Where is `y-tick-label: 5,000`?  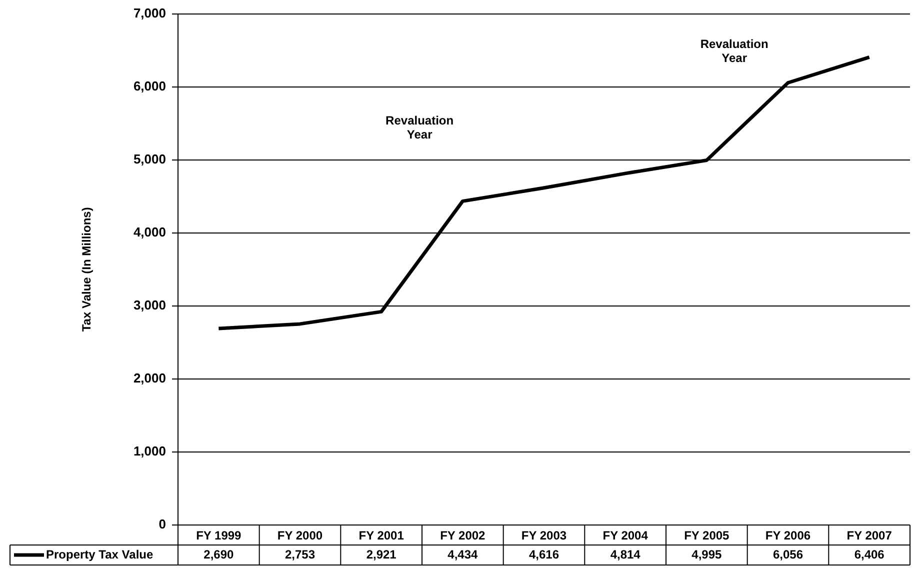 y-tick-label: 5,000 is located at coordinates (149, 158).